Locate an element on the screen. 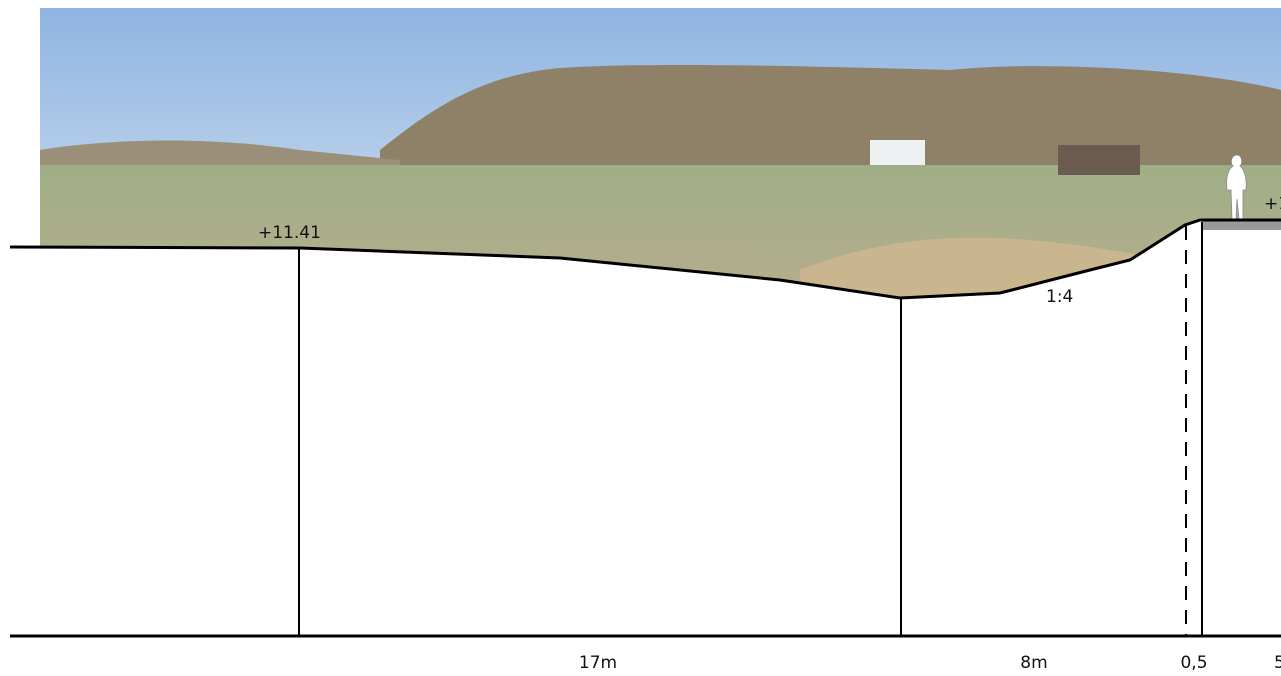  elevation-label: +1 is located at coordinates (1272, 204).